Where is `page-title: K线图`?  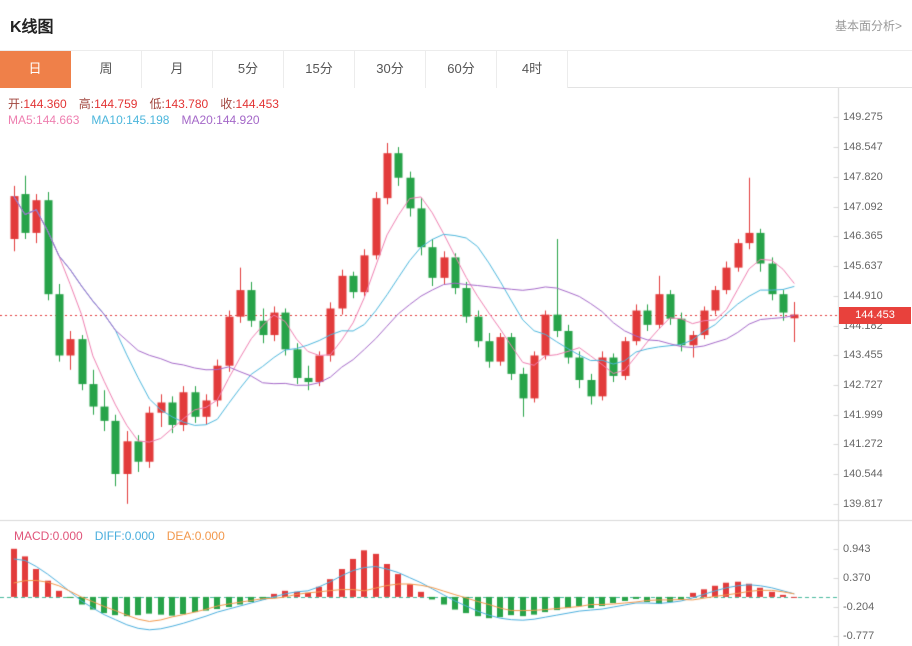
page-title: K线图 is located at coordinates (32, 27).